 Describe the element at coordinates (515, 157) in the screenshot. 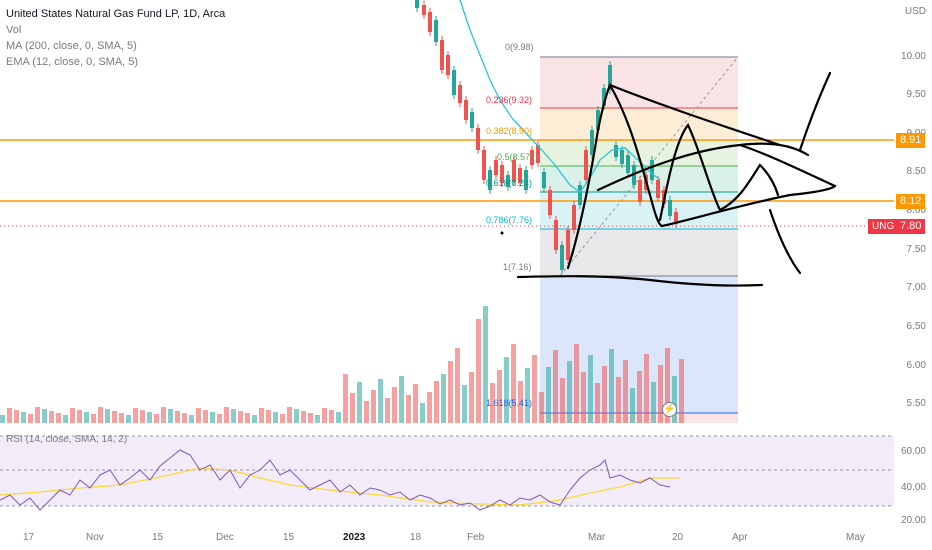

I see `fib-label-5: 0.5(8.57)` at that location.